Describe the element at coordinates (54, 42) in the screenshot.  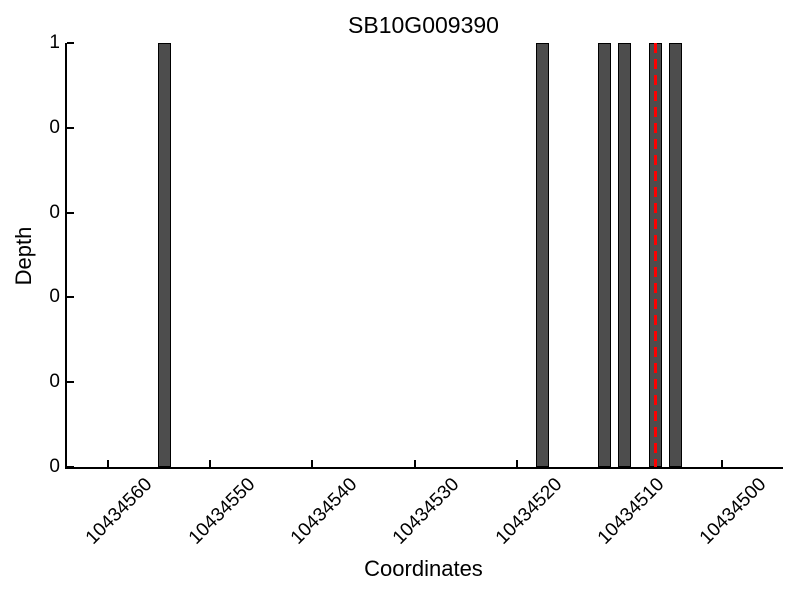
I see `y-tick-label: 1` at that location.